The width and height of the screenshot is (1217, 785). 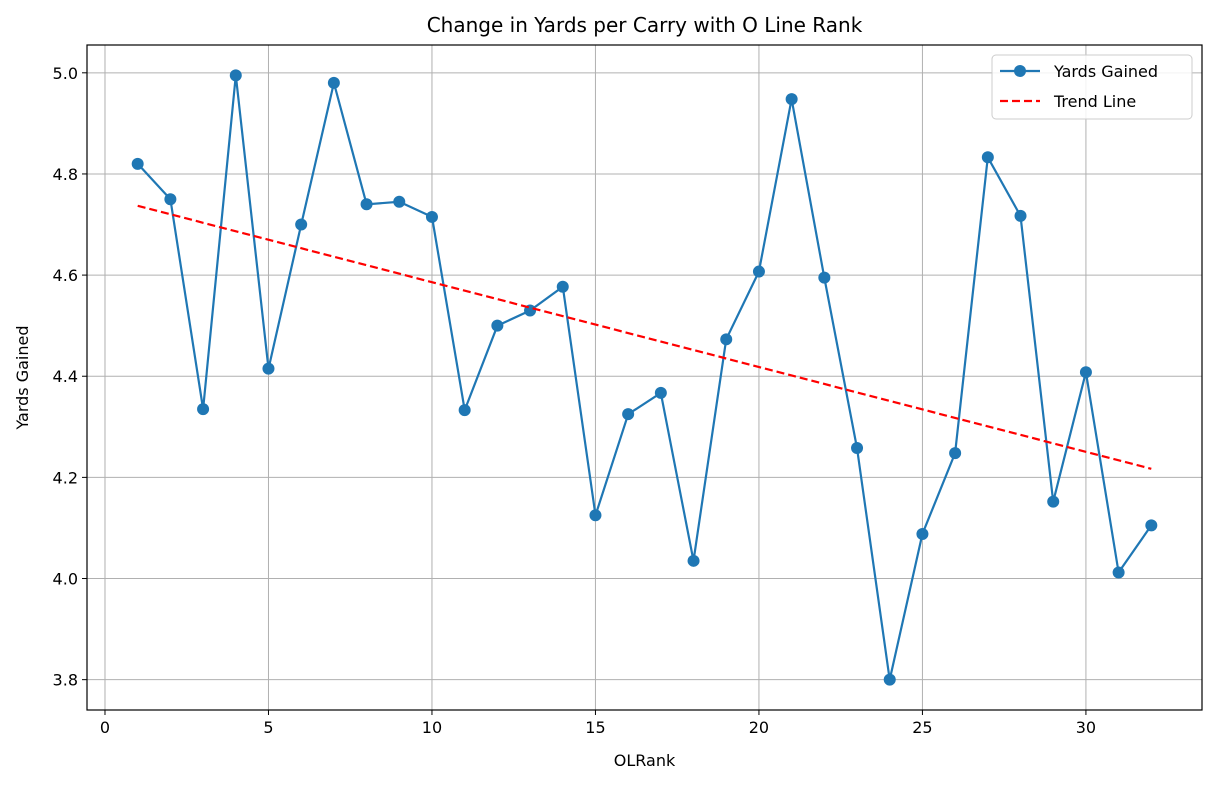 What do you see at coordinates (645, 760) in the screenshot?
I see `x-axis-label: OLRank` at bounding box center [645, 760].